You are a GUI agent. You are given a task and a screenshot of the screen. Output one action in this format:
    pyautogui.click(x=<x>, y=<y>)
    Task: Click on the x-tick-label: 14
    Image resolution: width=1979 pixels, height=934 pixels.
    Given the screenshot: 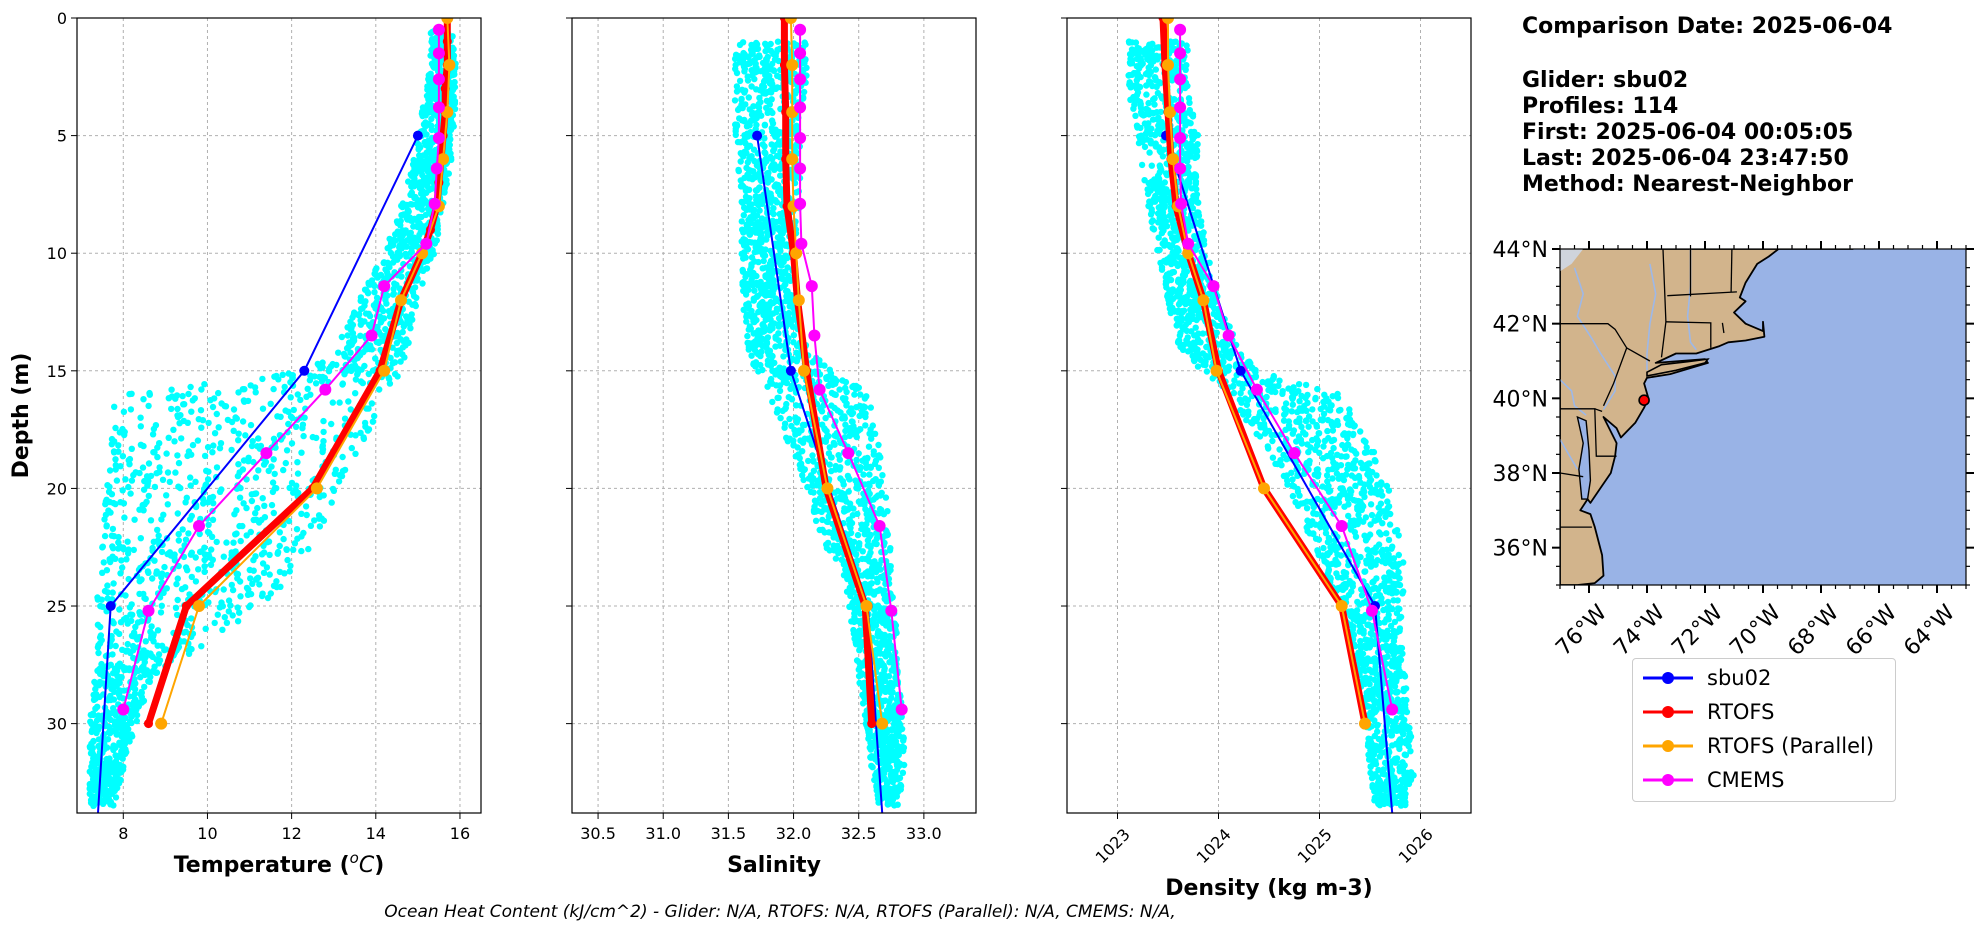 What is the action you would take?
    pyautogui.click(x=376, y=833)
    